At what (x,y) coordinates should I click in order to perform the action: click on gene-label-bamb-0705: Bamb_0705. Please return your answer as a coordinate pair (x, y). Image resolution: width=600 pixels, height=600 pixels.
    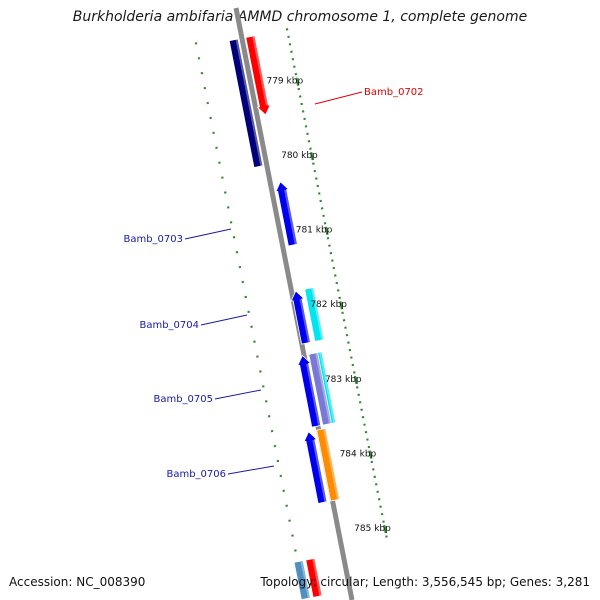
    Looking at the image, I should click on (183, 399).